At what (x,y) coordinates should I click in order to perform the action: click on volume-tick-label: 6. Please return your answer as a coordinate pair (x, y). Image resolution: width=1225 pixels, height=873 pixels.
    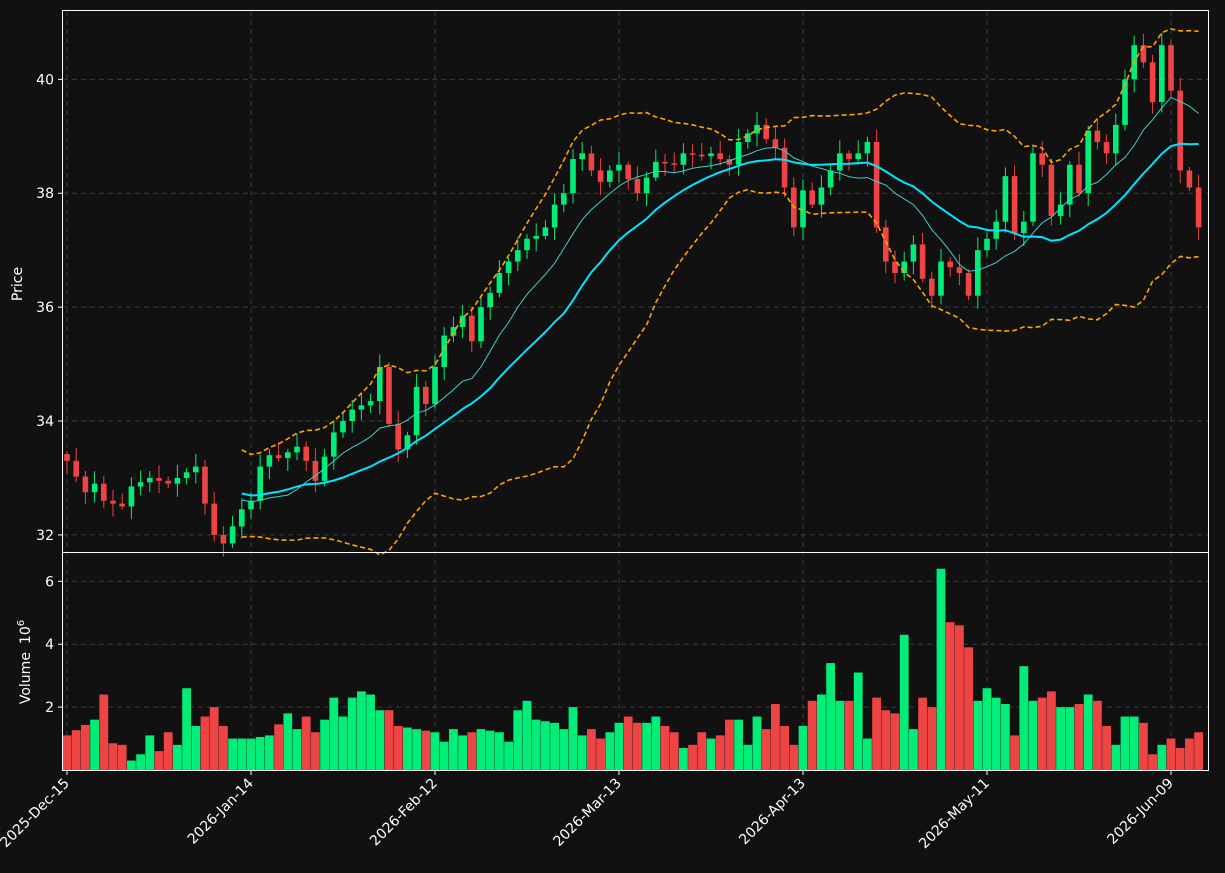
    Looking at the image, I should click on (49, 582).